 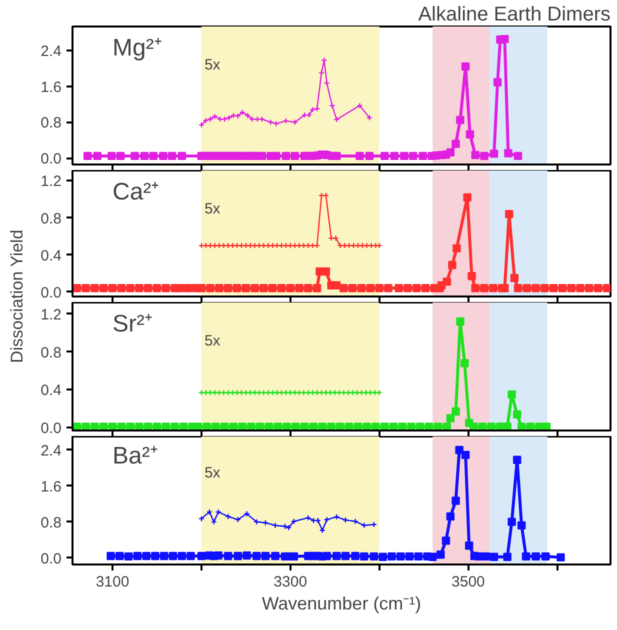 What do you see at coordinates (17, 296) in the screenshot?
I see `y-axis-title: Dissociation Yield` at bounding box center [17, 296].